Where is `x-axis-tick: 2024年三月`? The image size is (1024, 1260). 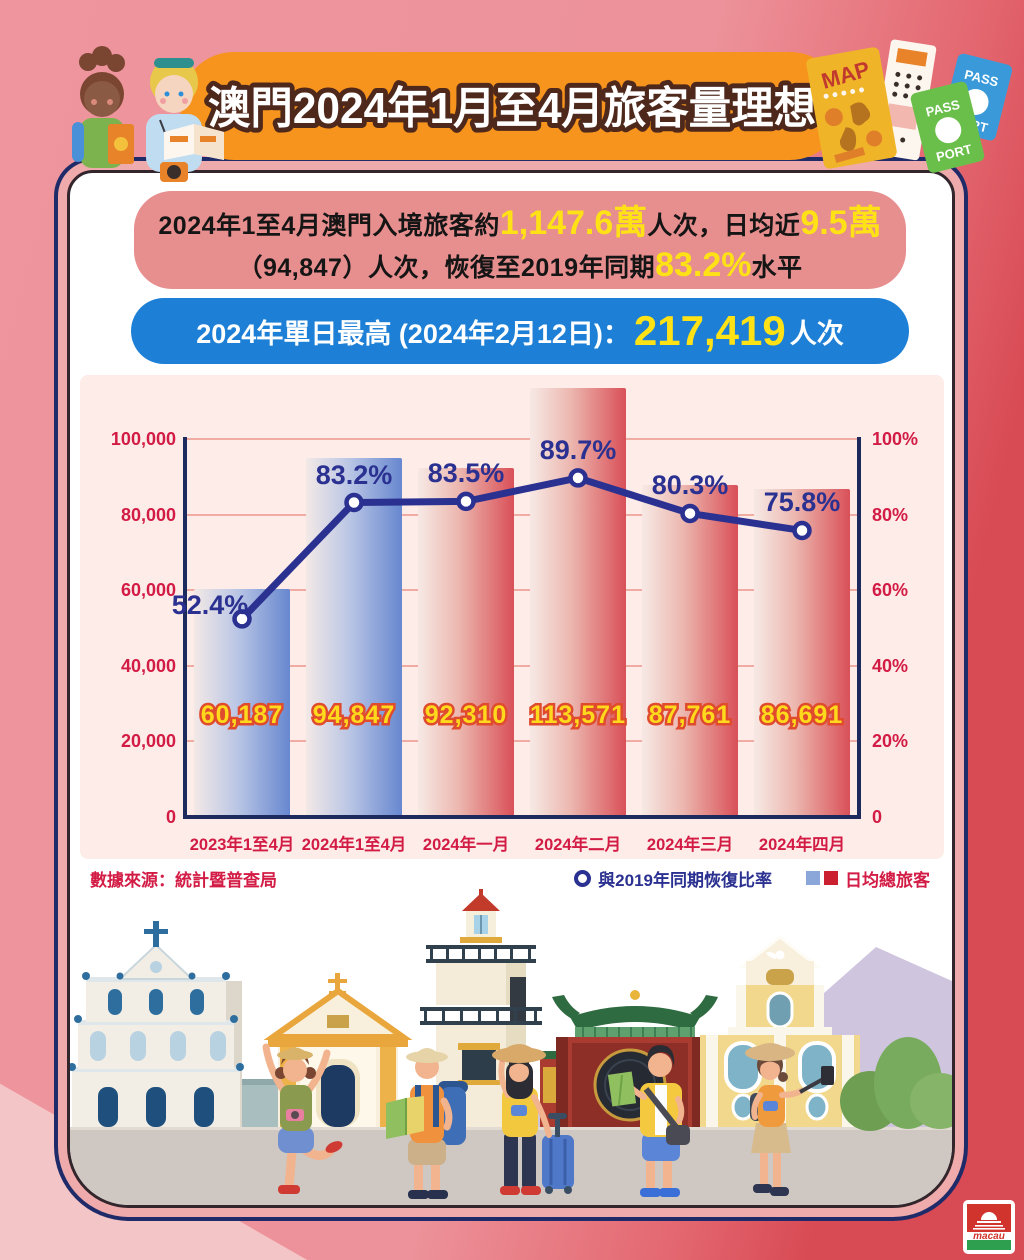
x-axis-tick: 2024年三月 is located at coordinates (690, 845).